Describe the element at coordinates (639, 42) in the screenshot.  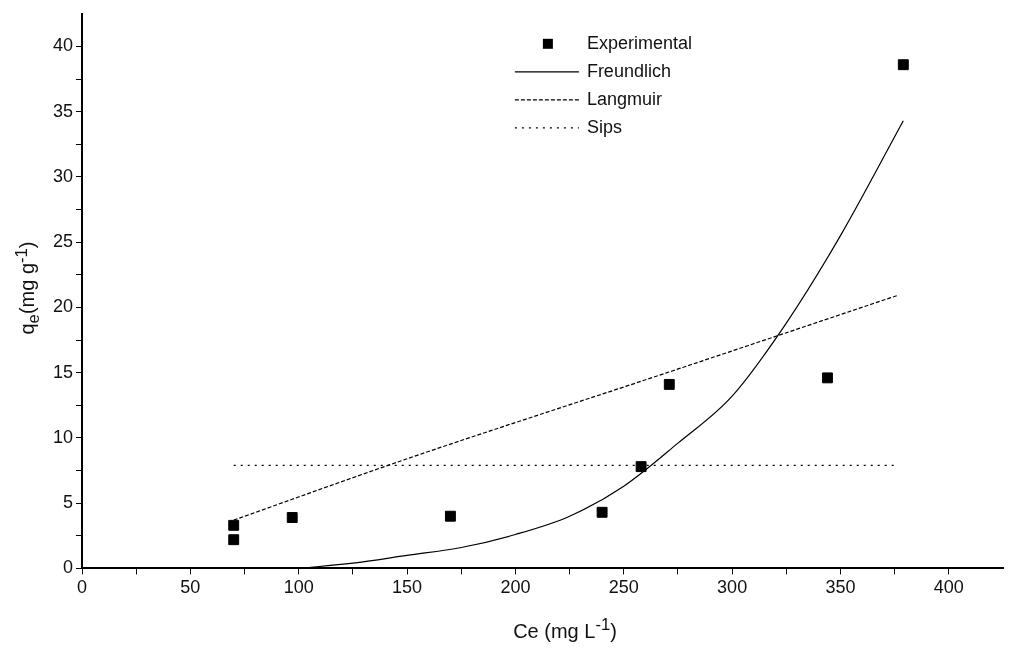
I see `legend-label: Experimental` at that location.